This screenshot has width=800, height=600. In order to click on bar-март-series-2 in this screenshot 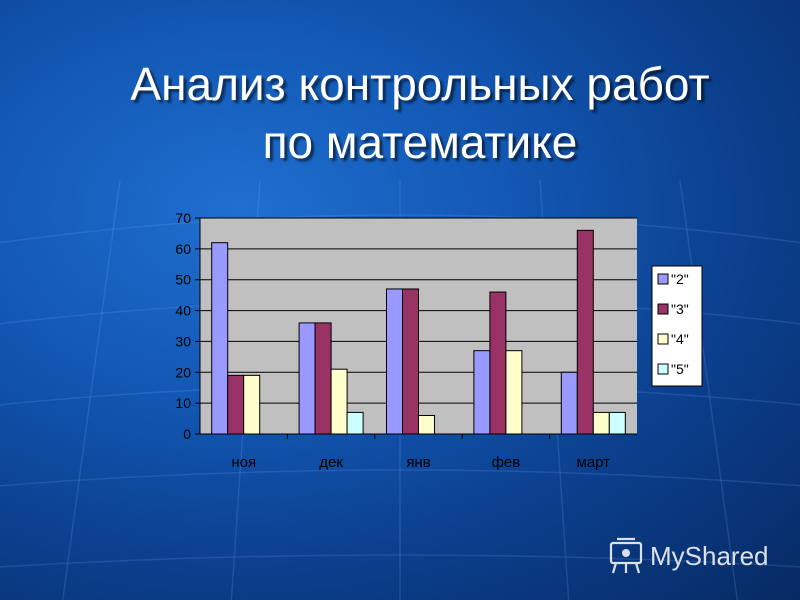, I will do `click(569, 403)`.